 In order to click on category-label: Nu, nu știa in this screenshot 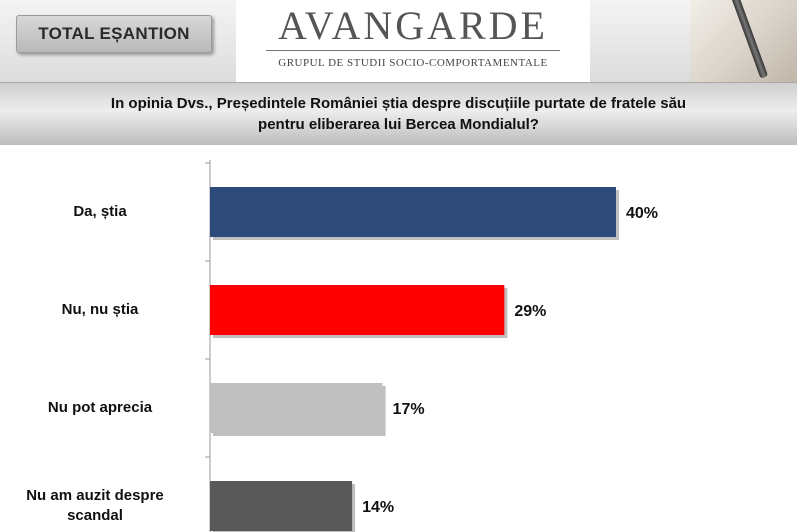, I will do `click(100, 309)`.